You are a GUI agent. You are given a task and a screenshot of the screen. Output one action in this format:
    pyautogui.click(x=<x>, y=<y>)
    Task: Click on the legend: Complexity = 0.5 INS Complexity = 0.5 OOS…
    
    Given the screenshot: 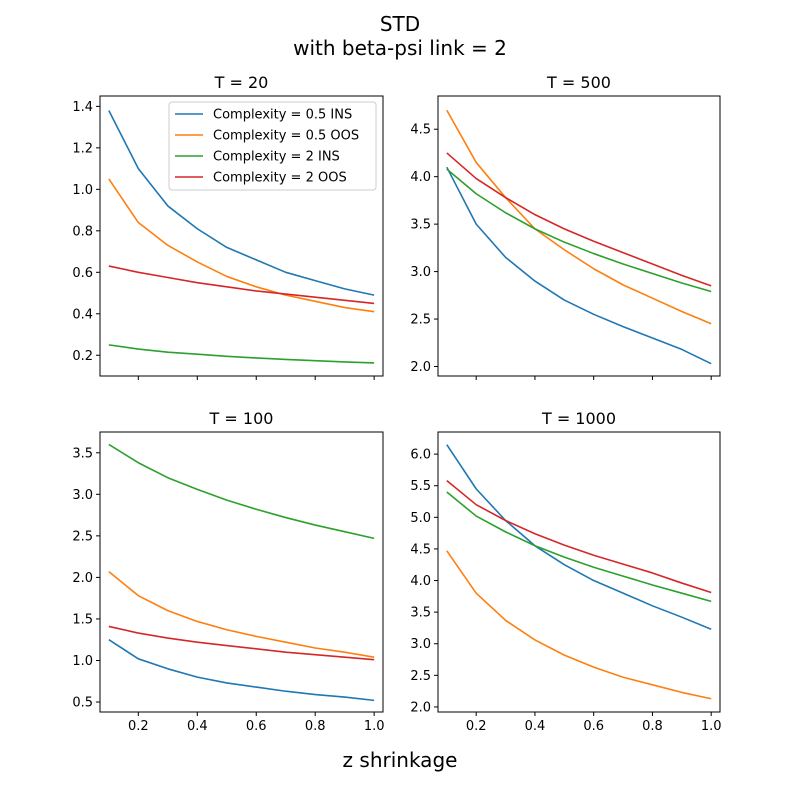 What is the action you would take?
    pyautogui.click(x=272, y=146)
    